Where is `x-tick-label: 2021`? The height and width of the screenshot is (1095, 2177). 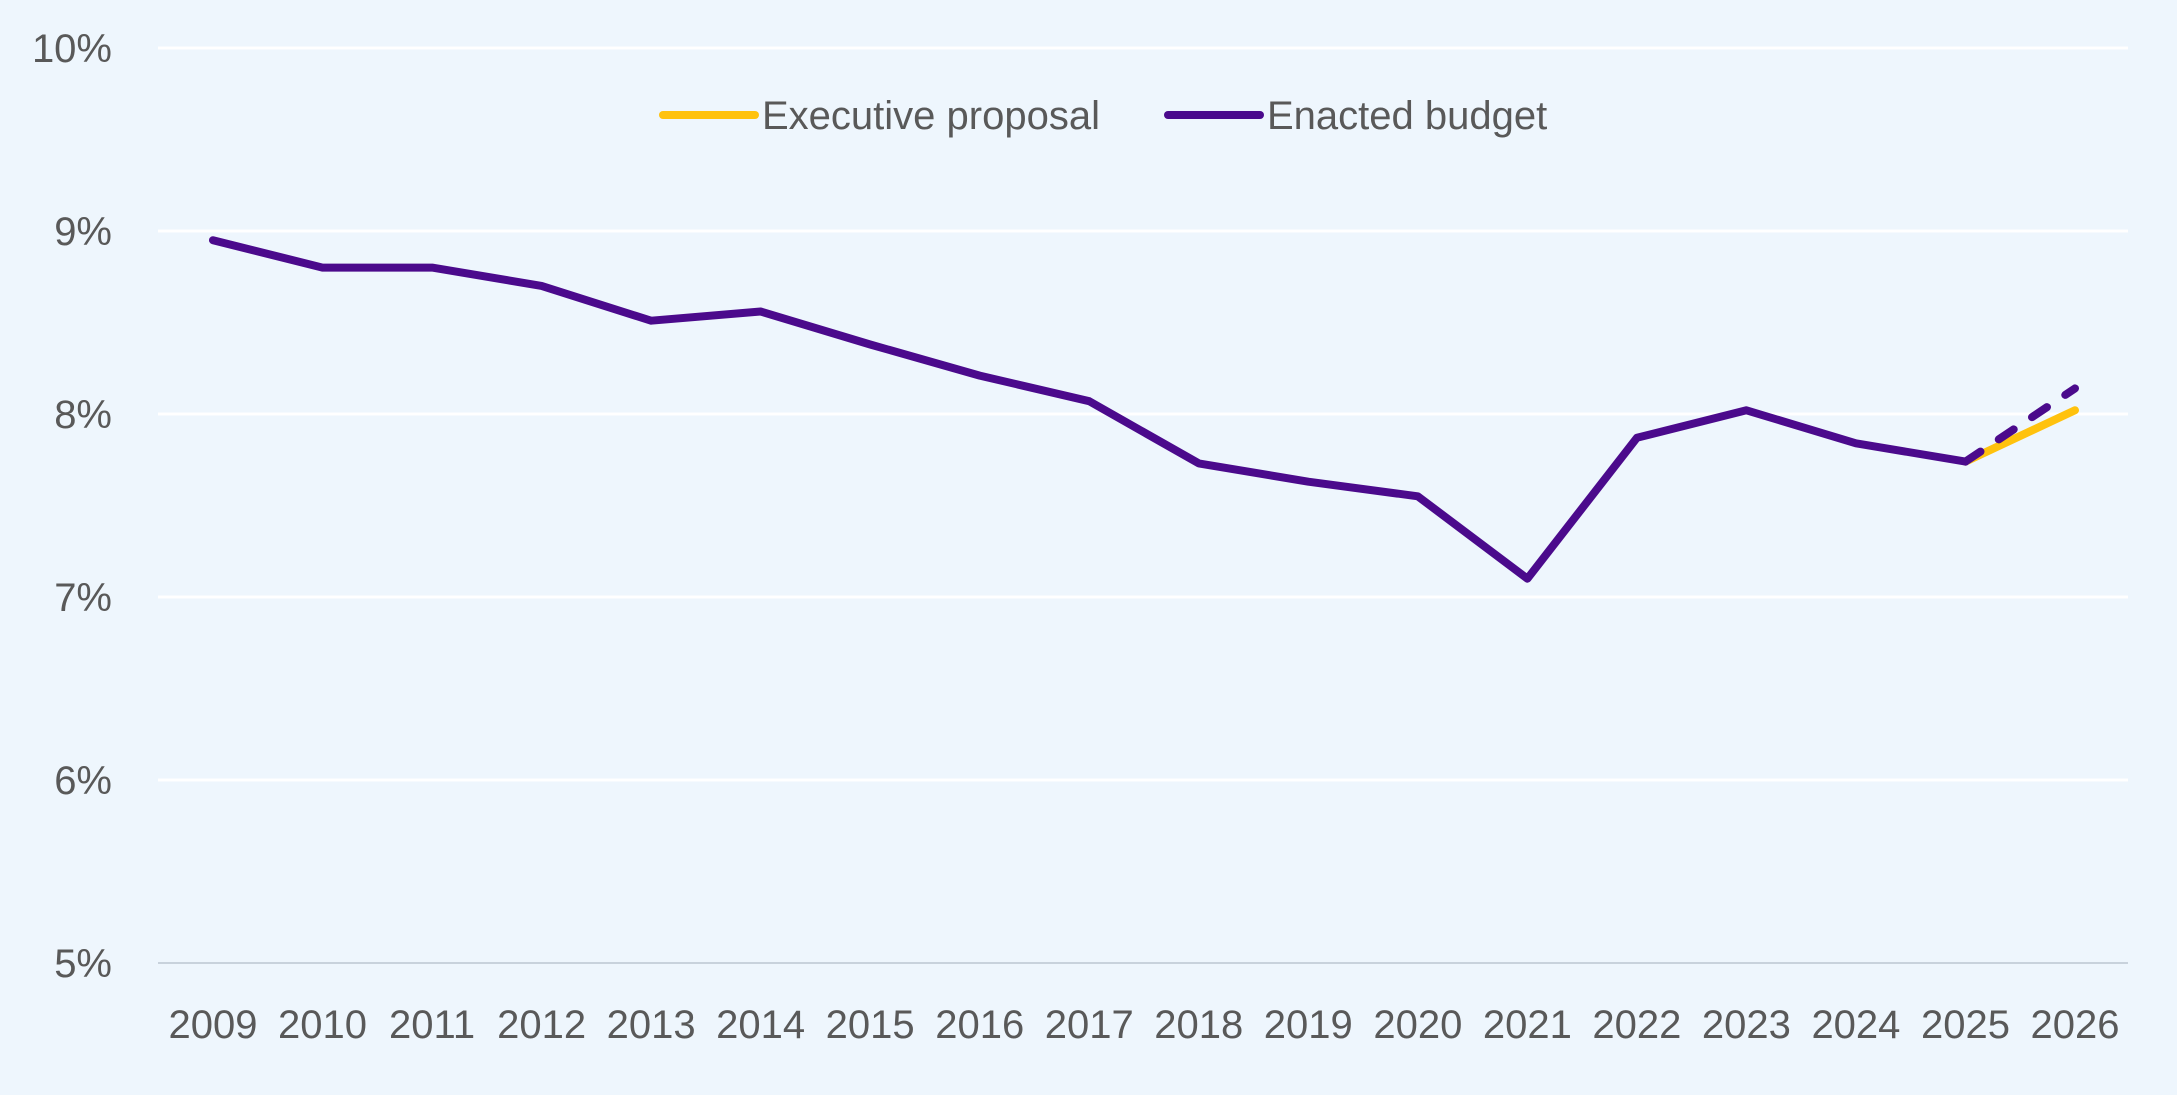 x-tick-label: 2021 is located at coordinates (1527, 1025).